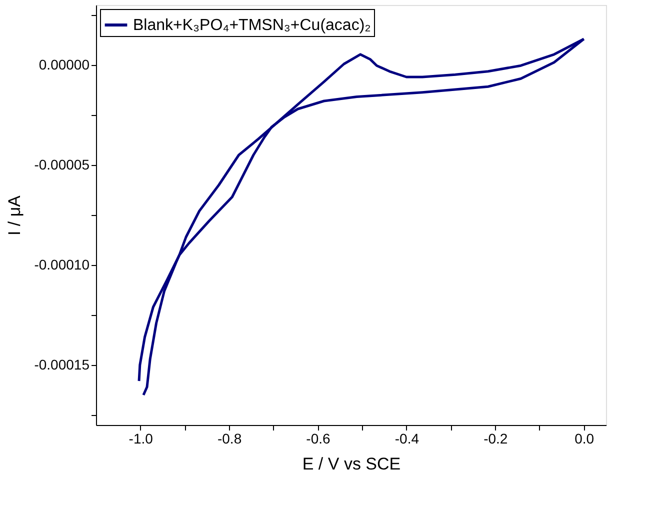 The image size is (650, 509). I want to click on y-axis-title: I / μA, so click(14, 215).